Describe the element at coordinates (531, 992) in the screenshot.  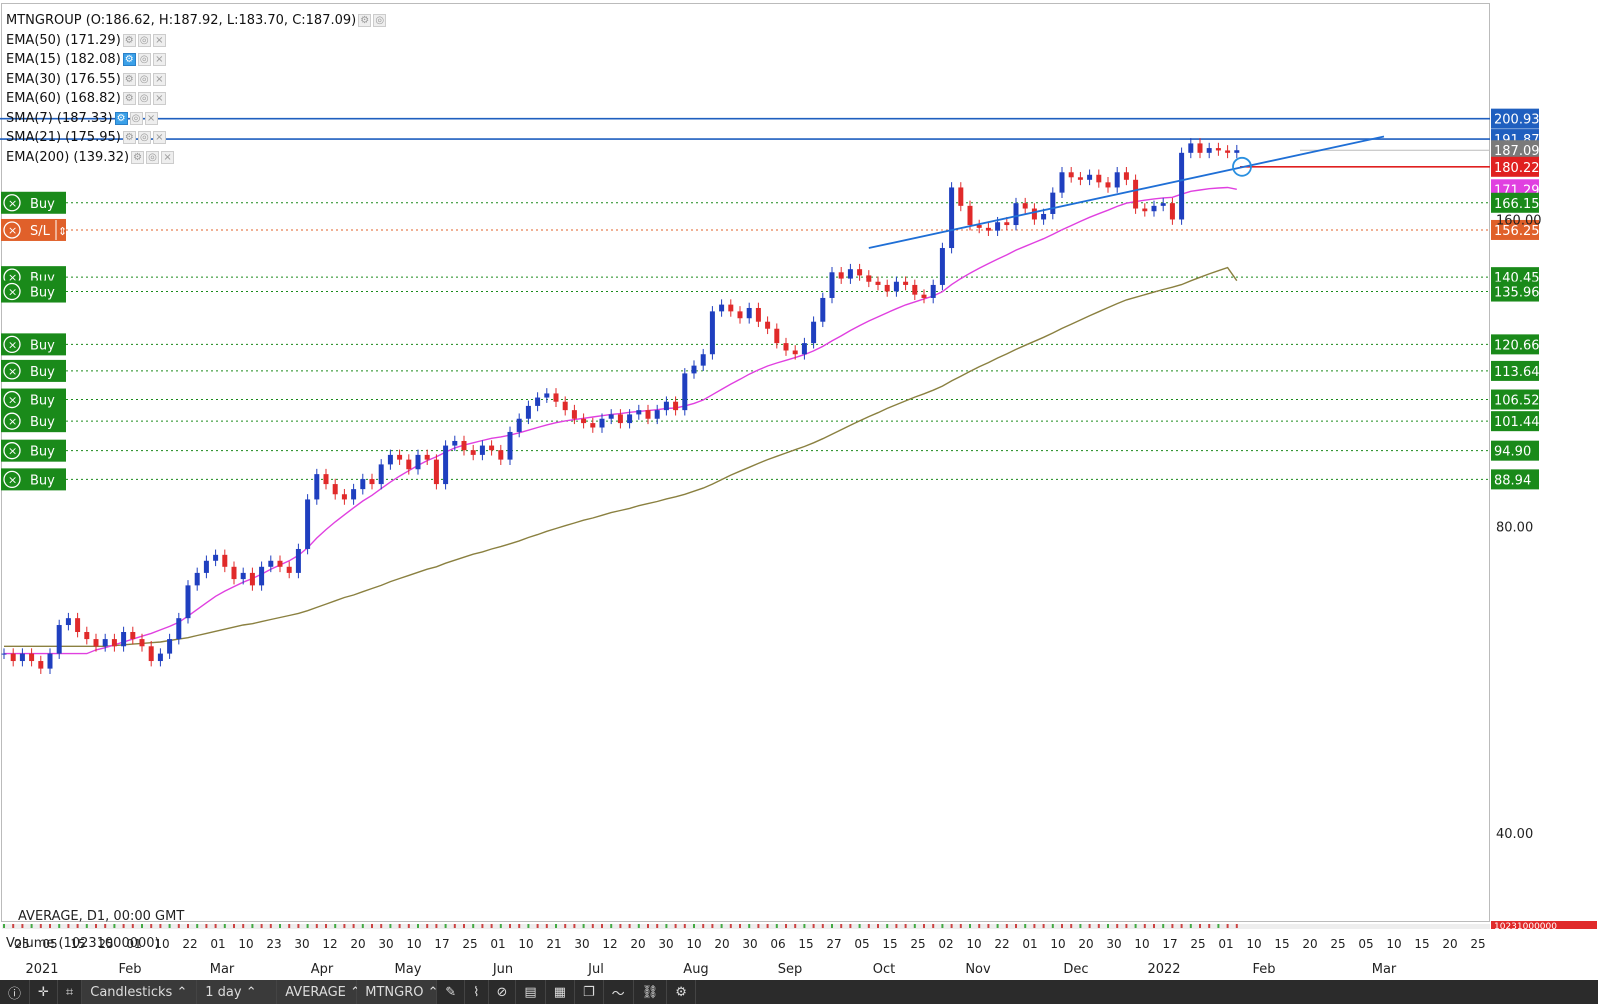
I see `indicator-icon: ▤` at that location.